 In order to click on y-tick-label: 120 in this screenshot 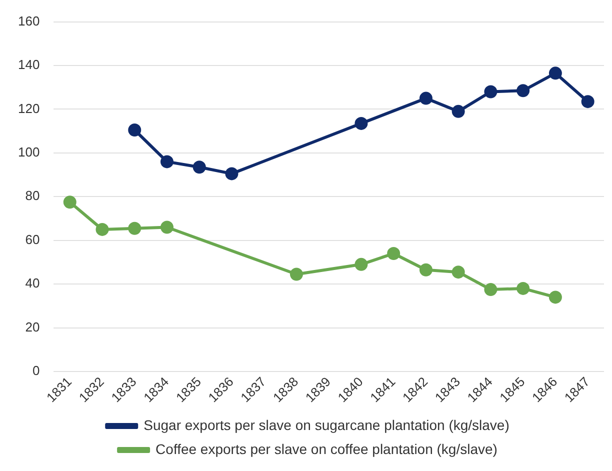, I will do `click(29, 108)`.